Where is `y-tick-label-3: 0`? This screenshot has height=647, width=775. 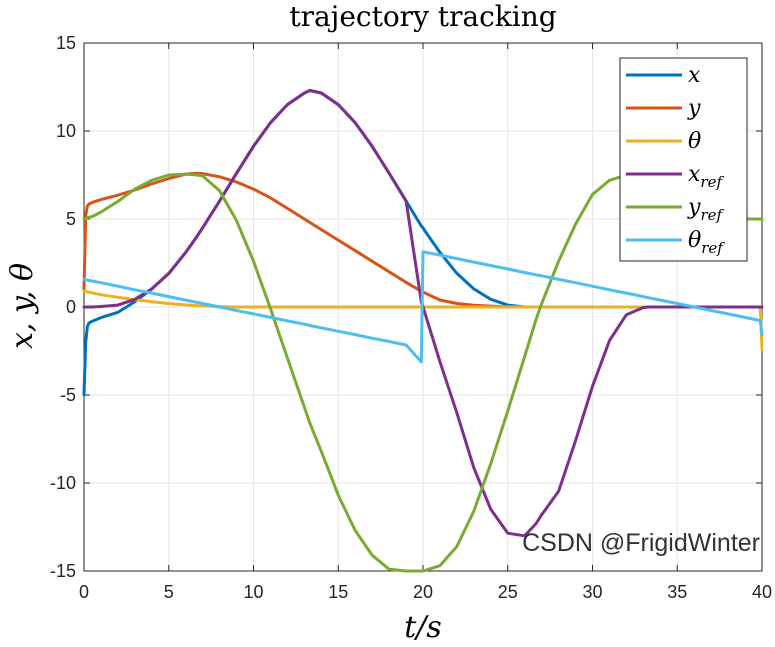 y-tick-label-3: 0 is located at coordinates (71, 307).